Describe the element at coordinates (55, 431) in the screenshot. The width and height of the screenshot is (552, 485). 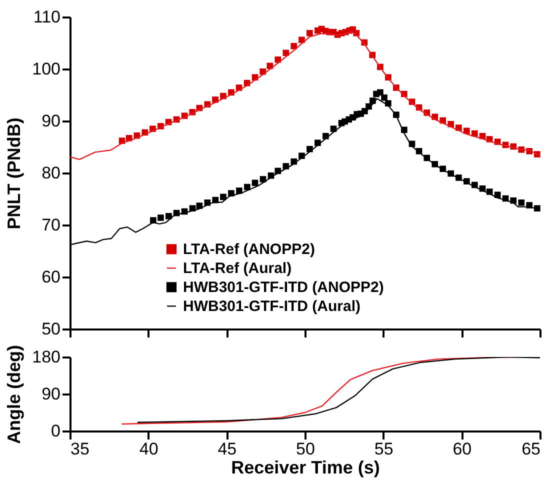
I see `y-tick-label: 0` at that location.